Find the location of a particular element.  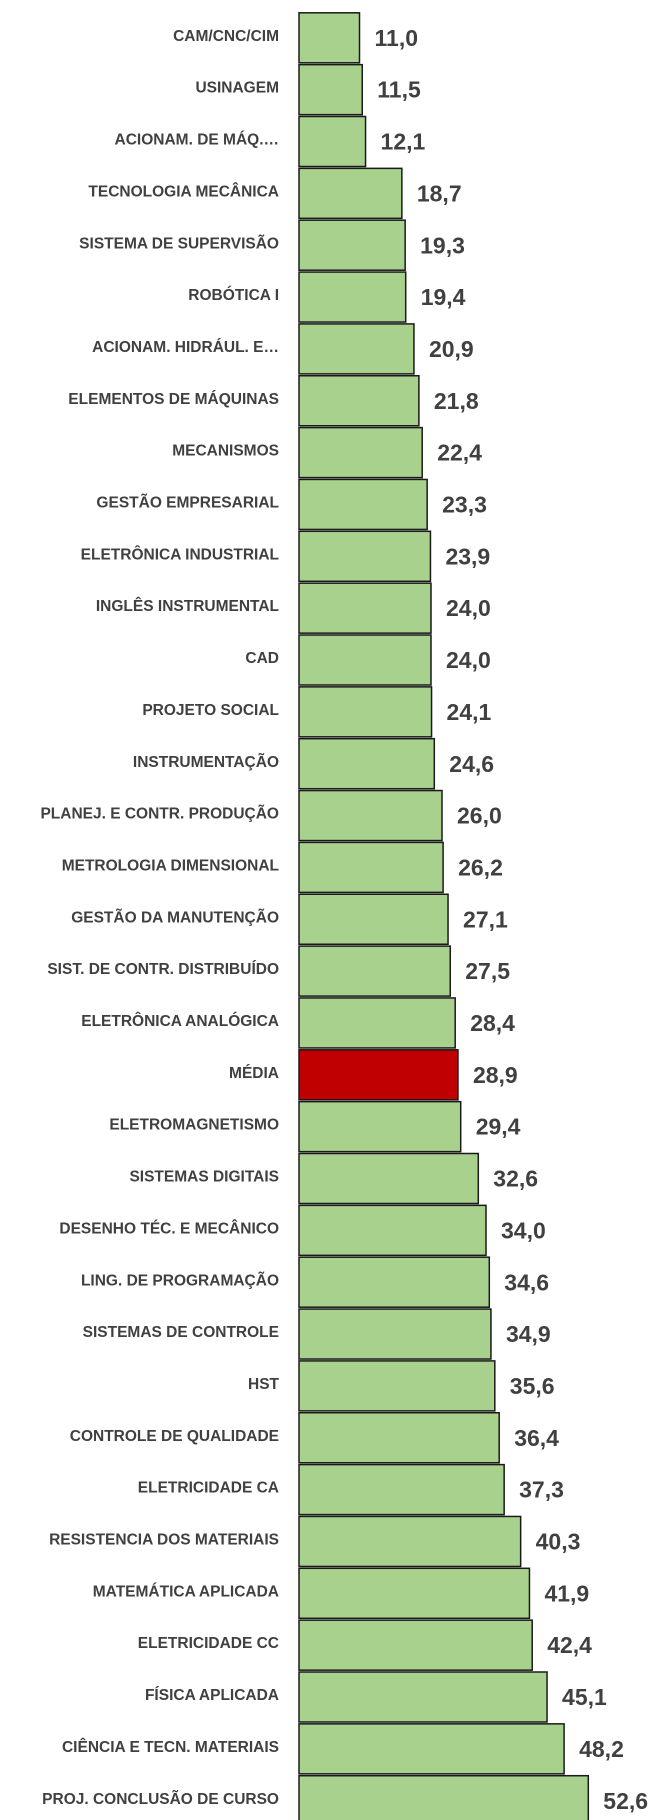

value-label: 28,4 is located at coordinates (492, 1023).